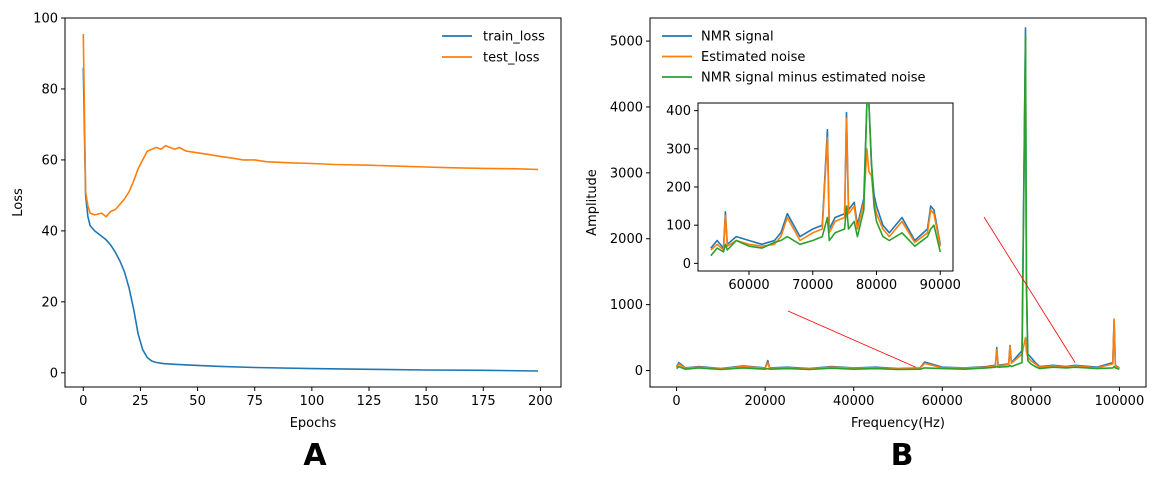 The width and height of the screenshot is (1174, 480). Describe the element at coordinates (483, 401) in the screenshot. I see `a-x-tick-label: 175` at that location.